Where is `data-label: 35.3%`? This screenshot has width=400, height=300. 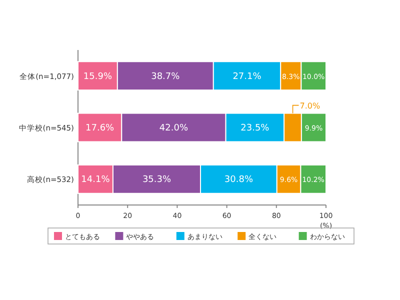
data-label: 35.3% is located at coordinates (157, 180).